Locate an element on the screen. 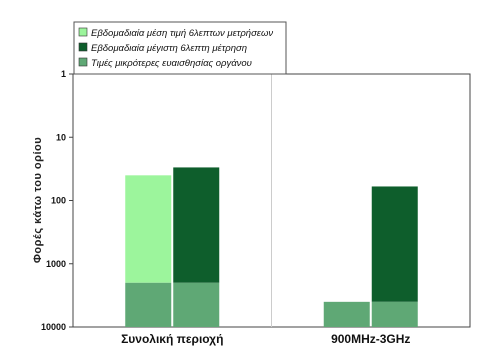 This screenshot has height=363, width=480. y-ticks: 1 10 100 1000 10000 is located at coordinates (57, 200).